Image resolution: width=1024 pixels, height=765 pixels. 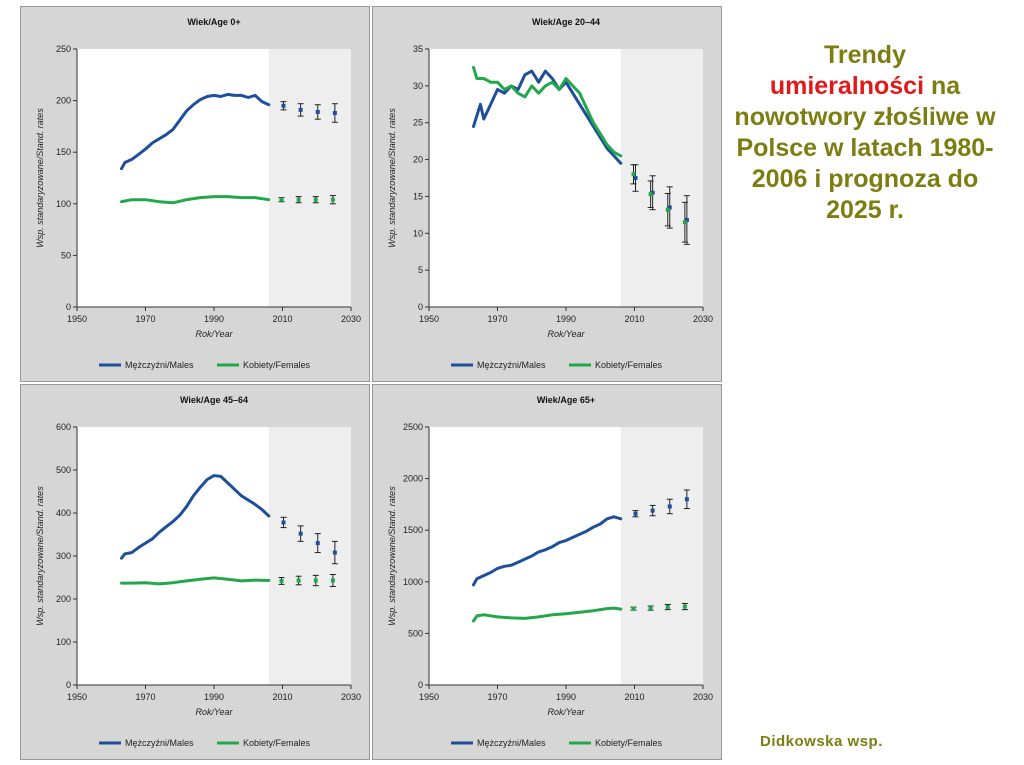 What do you see at coordinates (418, 196) in the screenshot?
I see `y-tick-label: 15` at bounding box center [418, 196].